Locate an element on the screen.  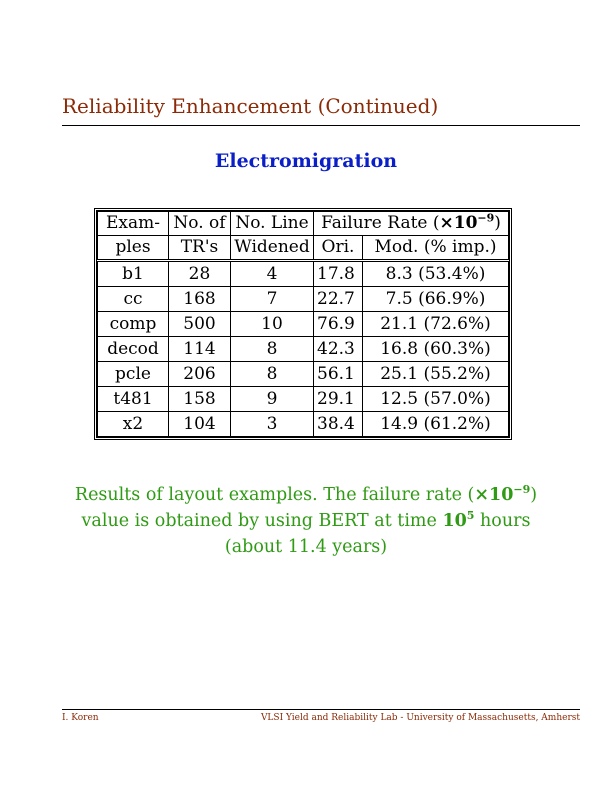
cell-example: decod is located at coordinates (133, 349).